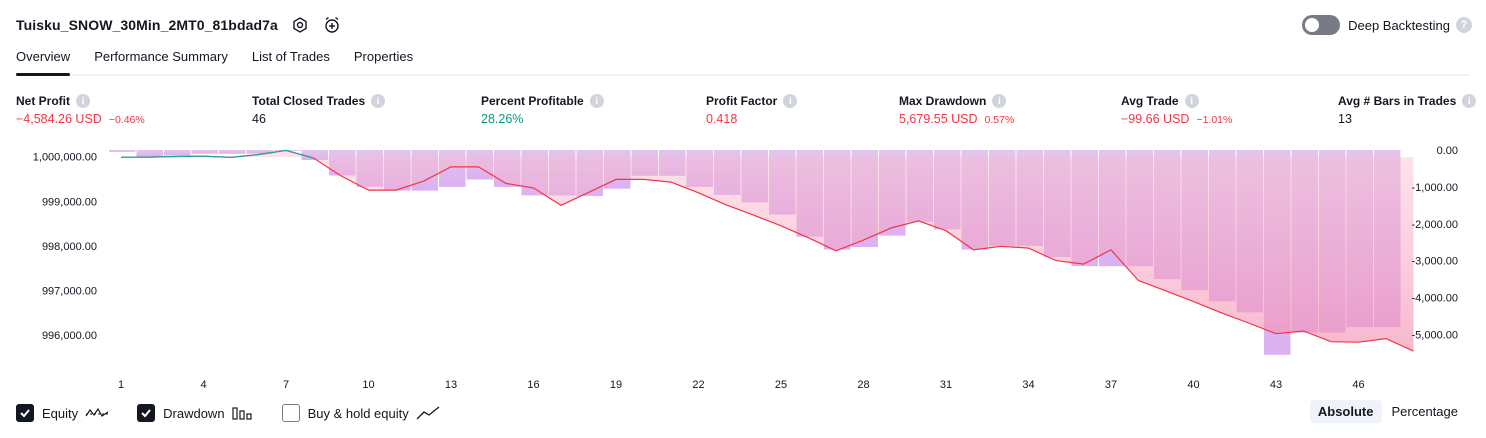 Image resolution: width=1486 pixels, height=438 pixels. I want to click on deep-backtesting-toggle, so click(1321, 25).